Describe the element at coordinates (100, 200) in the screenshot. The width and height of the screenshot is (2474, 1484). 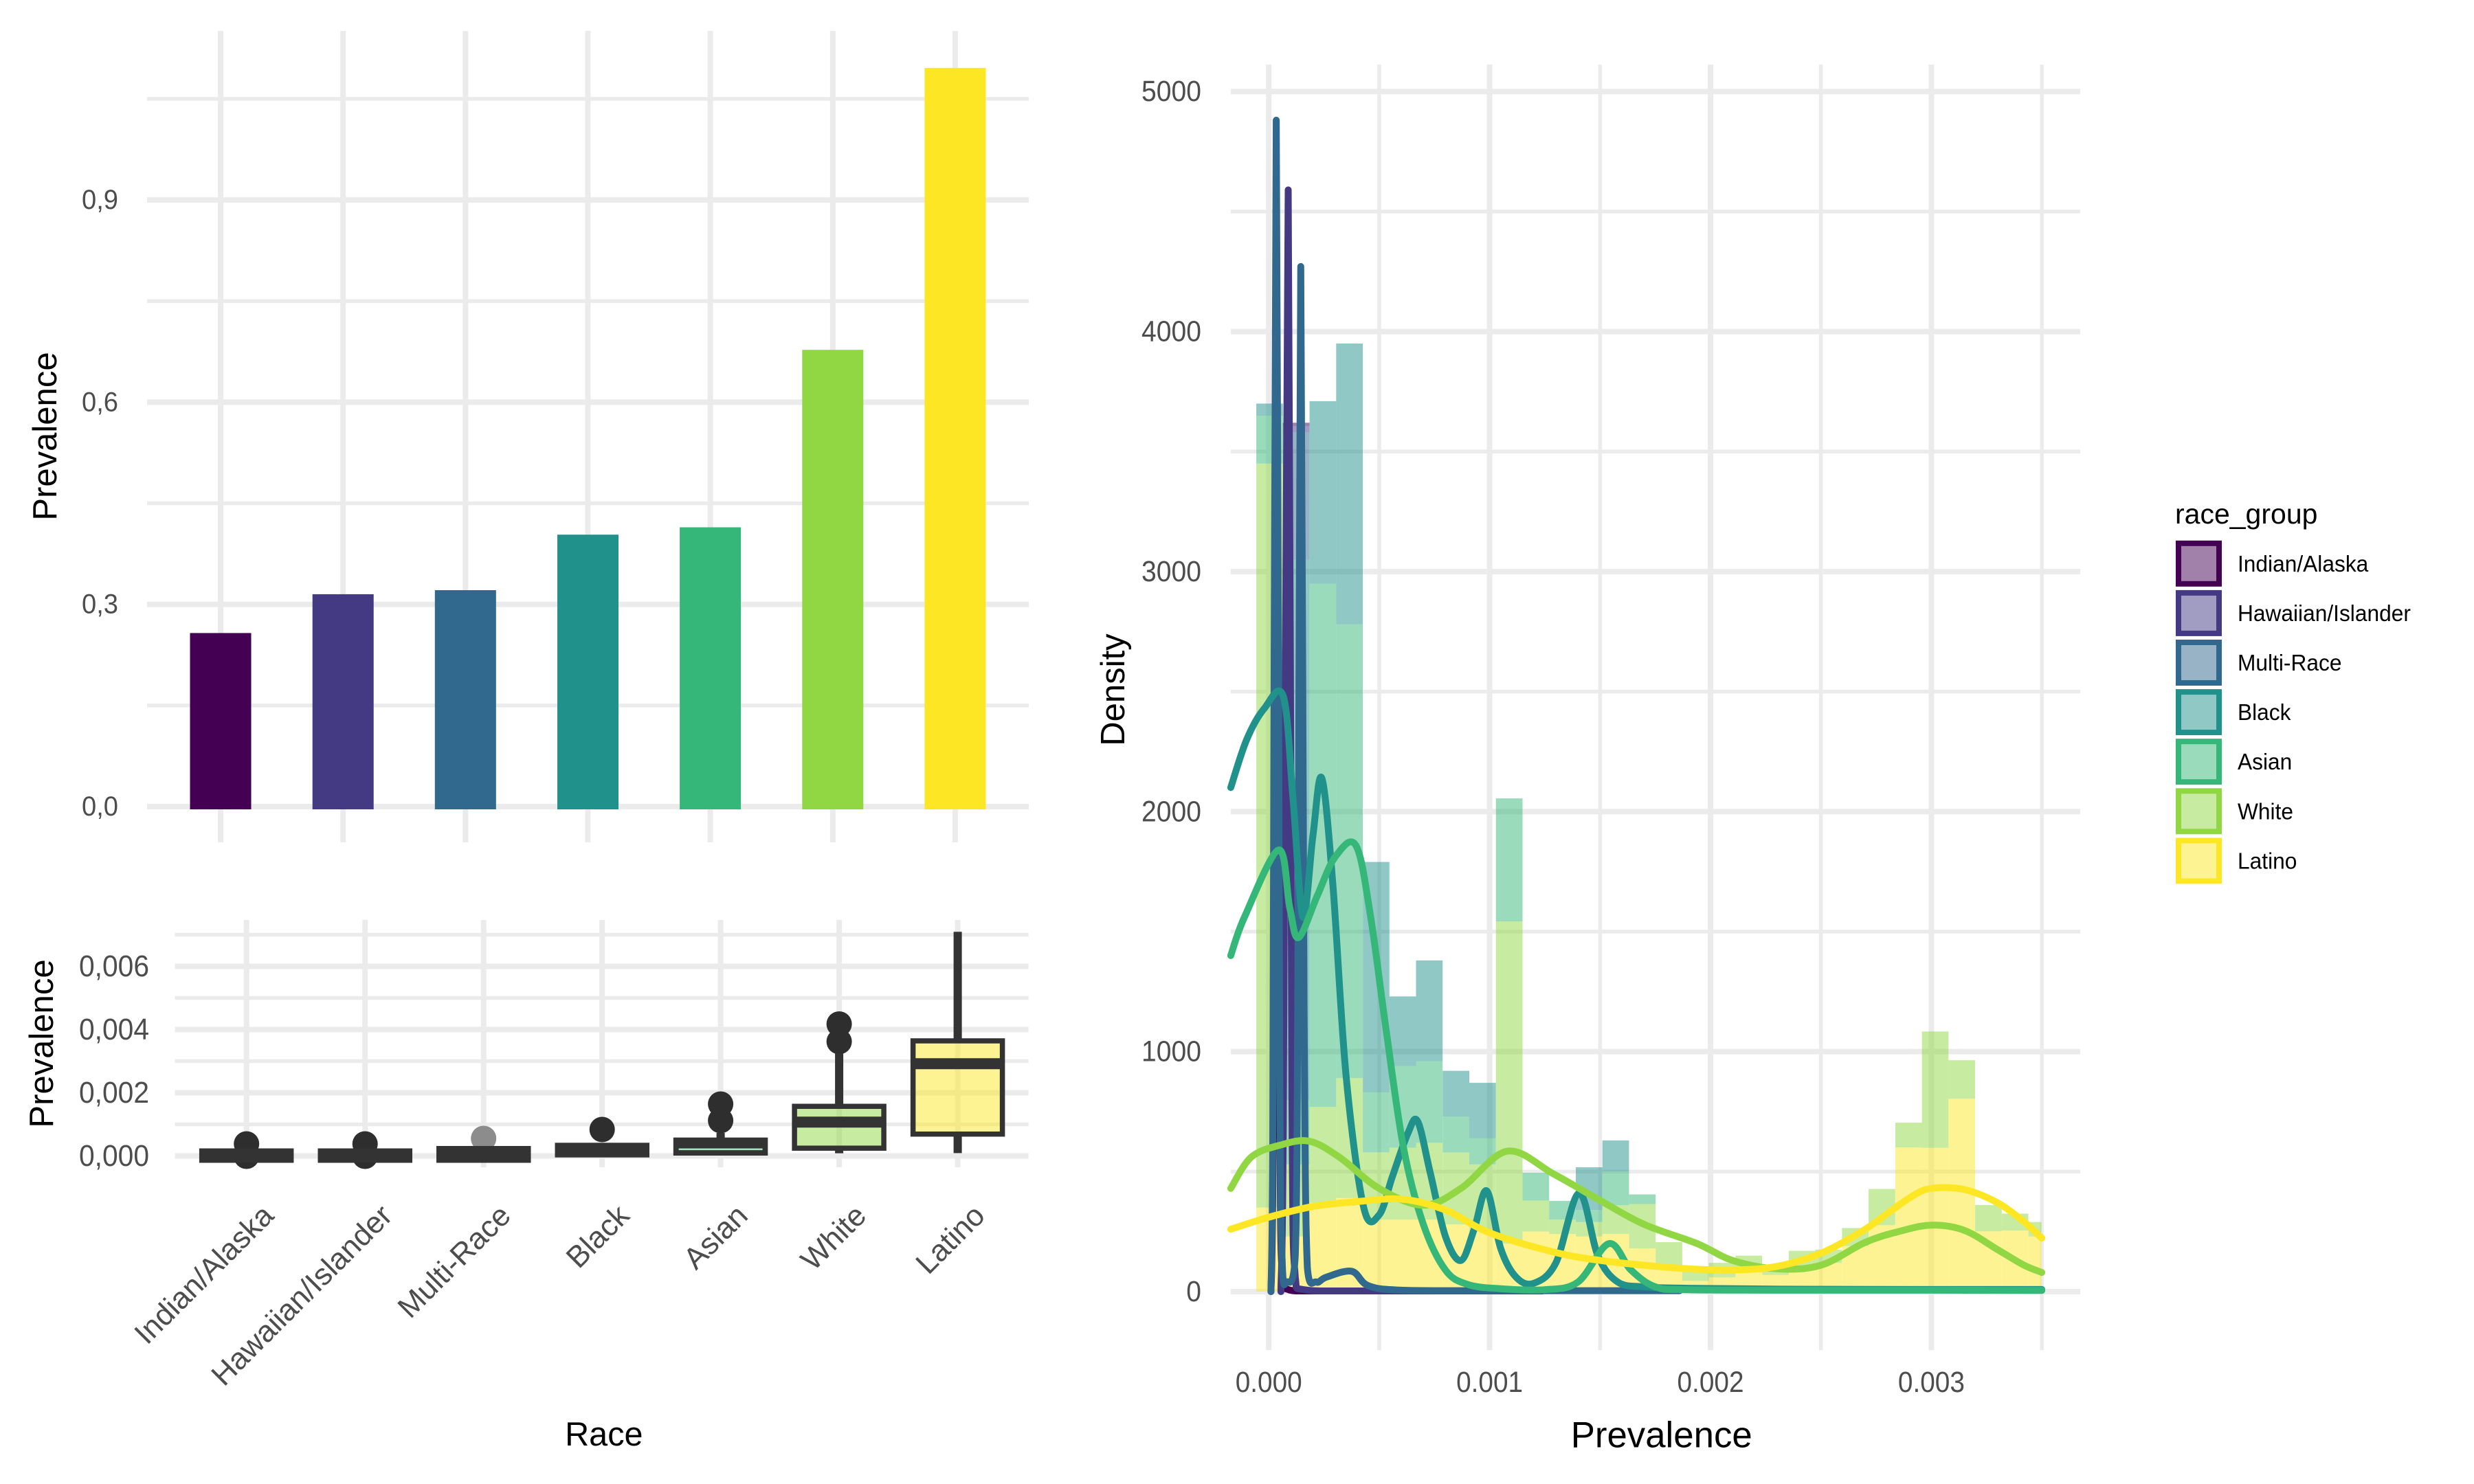
I see `svg-text: 0,9` at that location.